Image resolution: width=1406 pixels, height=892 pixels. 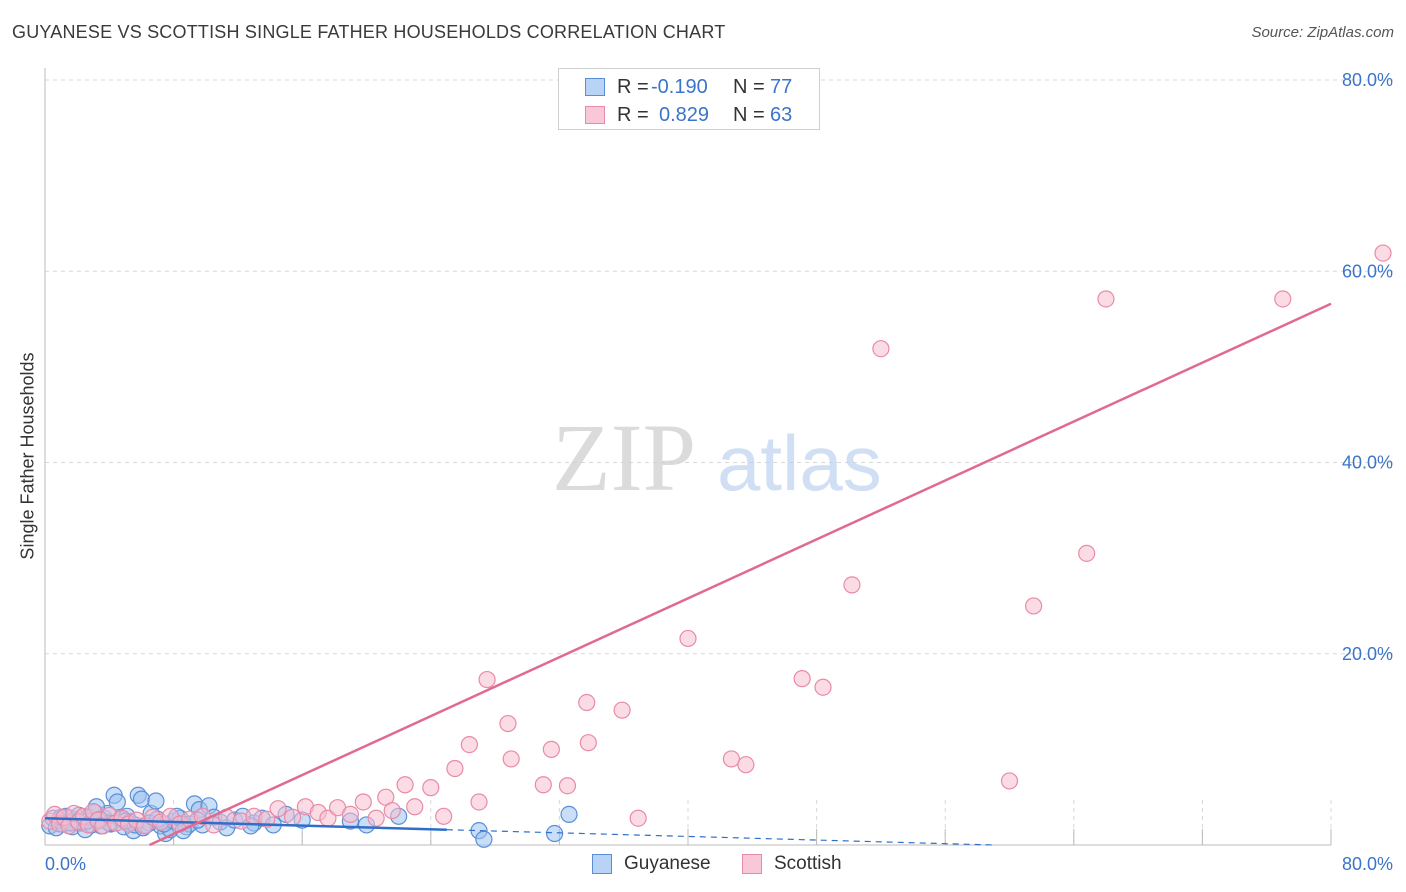 I want to click on guyanese-legend-label: Guyanese, so click(x=667, y=863).